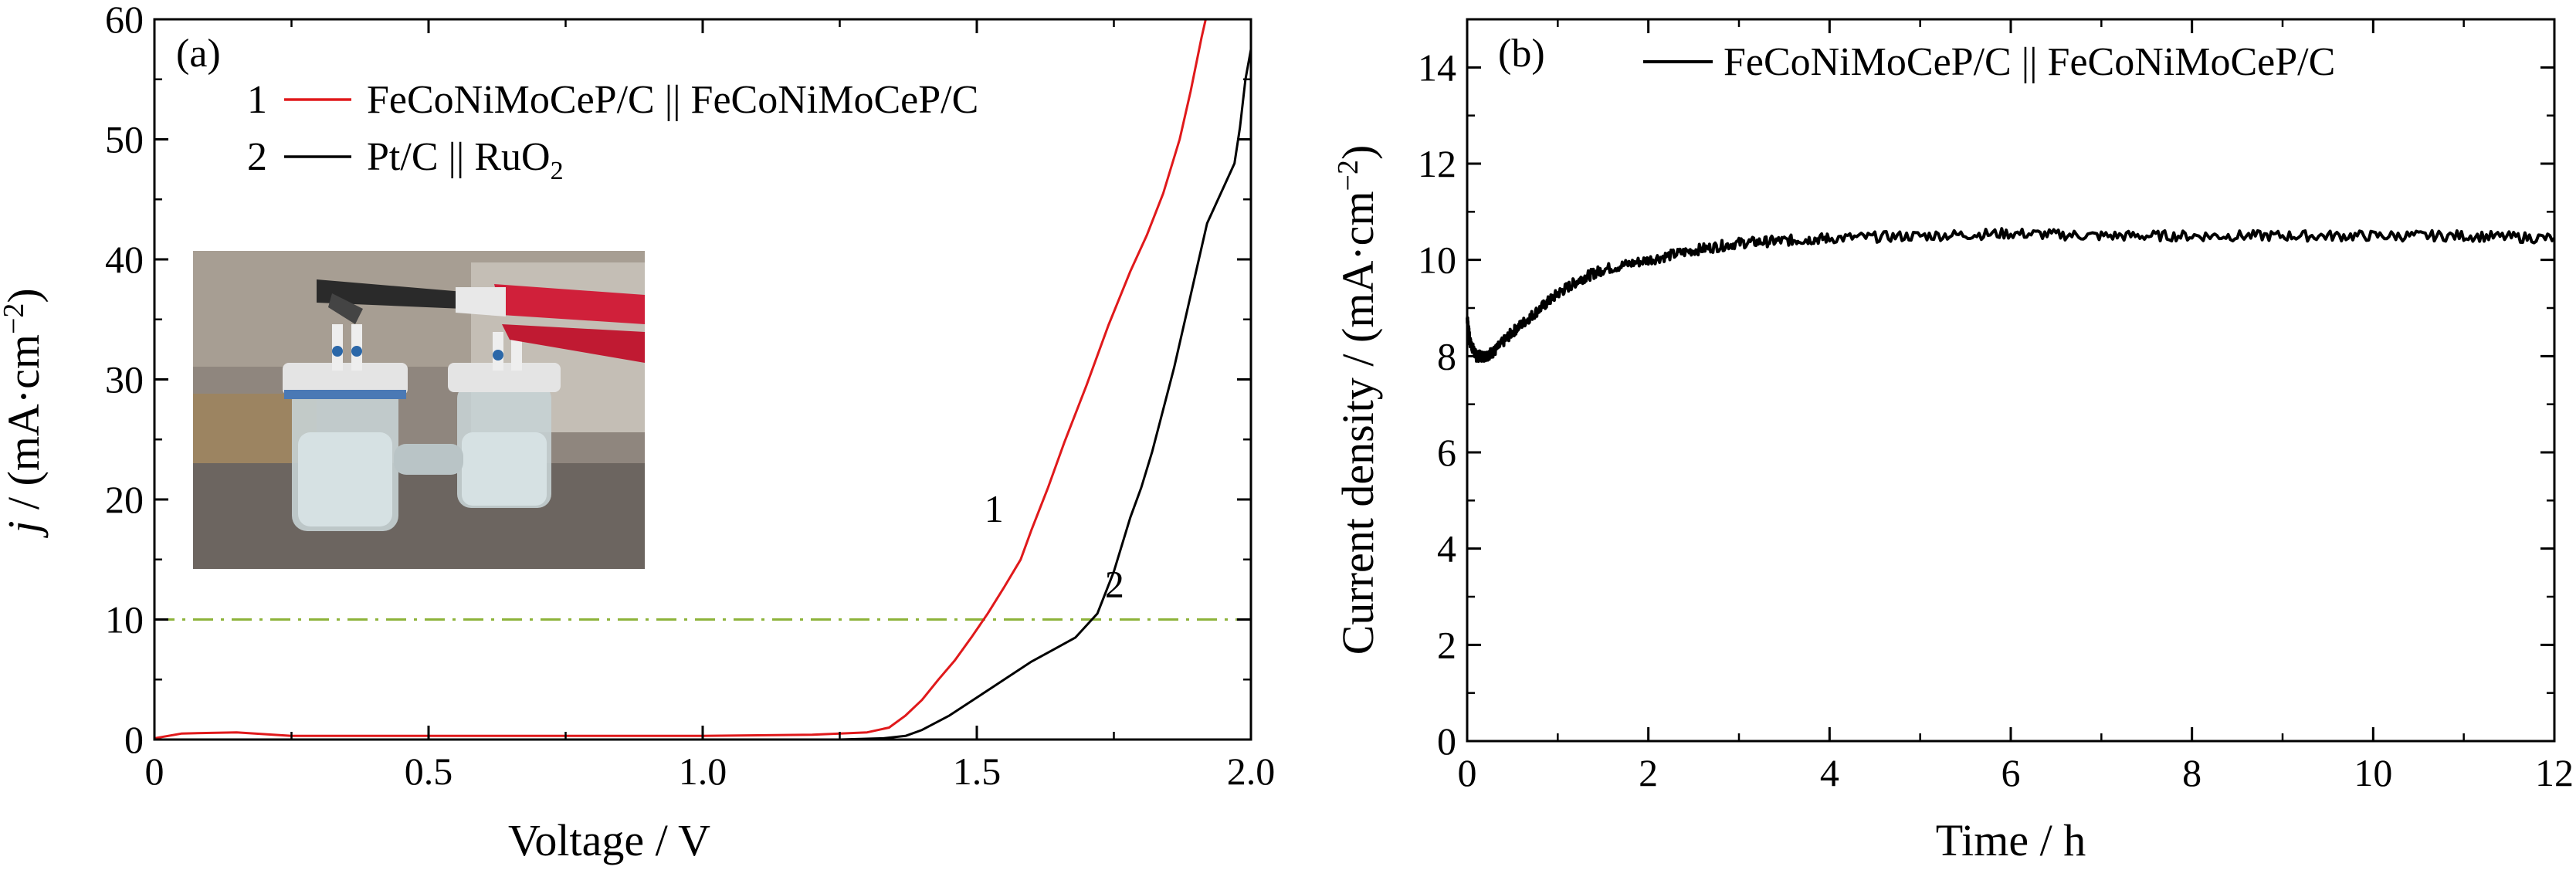 This screenshot has width=2576, height=870. What do you see at coordinates (124, 499) in the screenshot?
I see `y-tick-label-a: 20` at bounding box center [124, 499].